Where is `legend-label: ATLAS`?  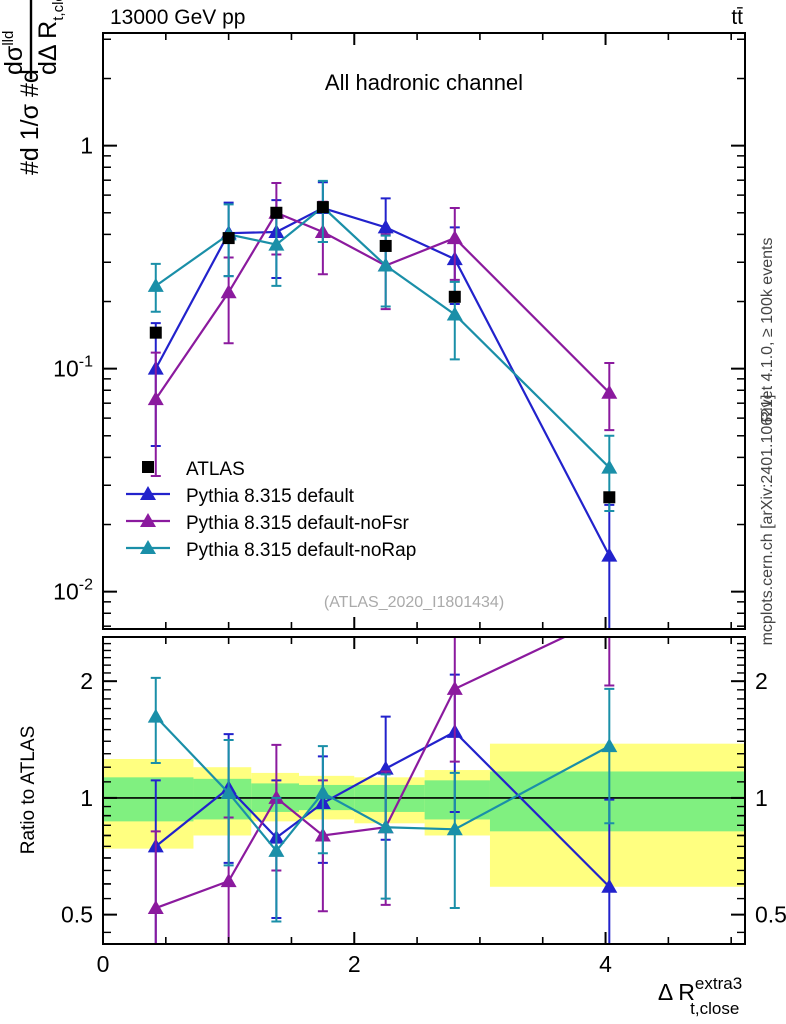 legend-label: ATLAS is located at coordinates (215, 469).